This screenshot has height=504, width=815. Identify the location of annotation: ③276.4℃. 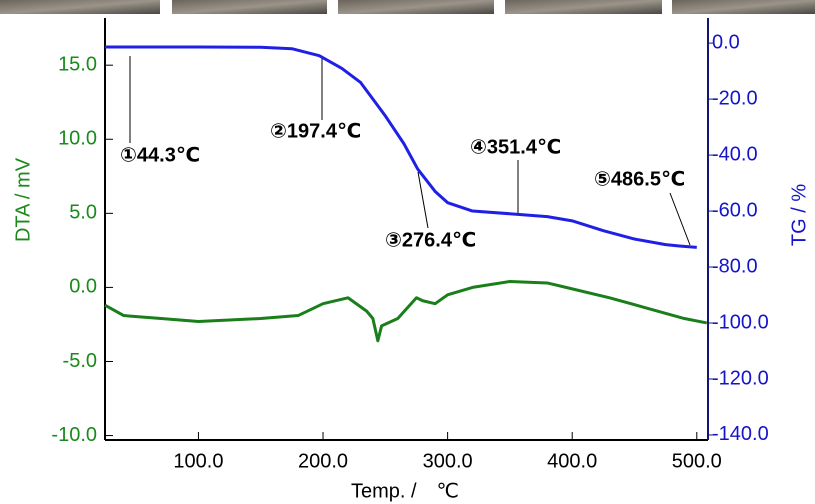
(430, 240).